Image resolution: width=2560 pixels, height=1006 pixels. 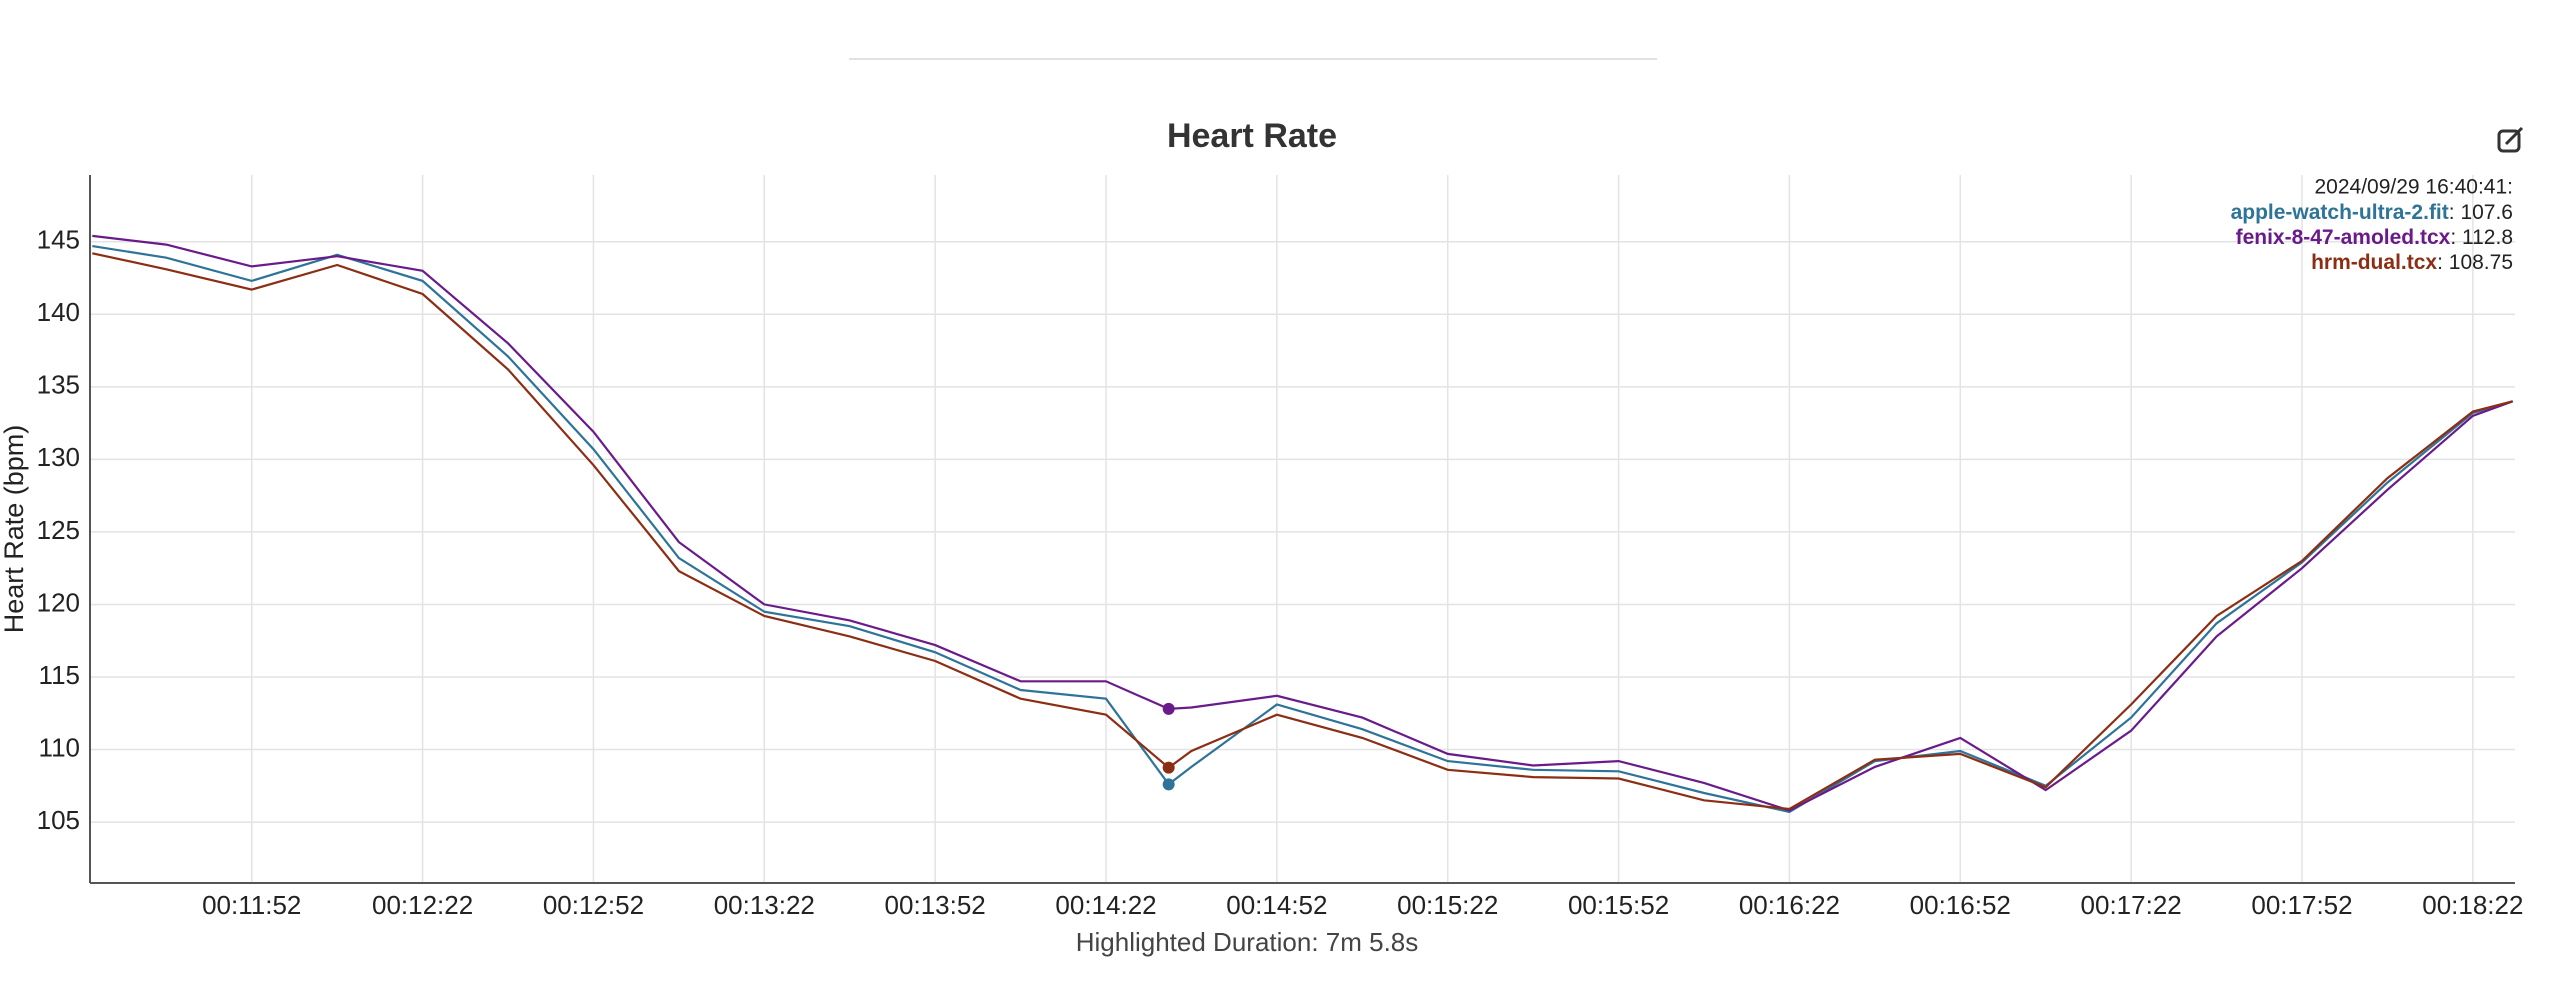 What do you see at coordinates (2131, 905) in the screenshot?
I see `x-tick-label: 00:17:22` at bounding box center [2131, 905].